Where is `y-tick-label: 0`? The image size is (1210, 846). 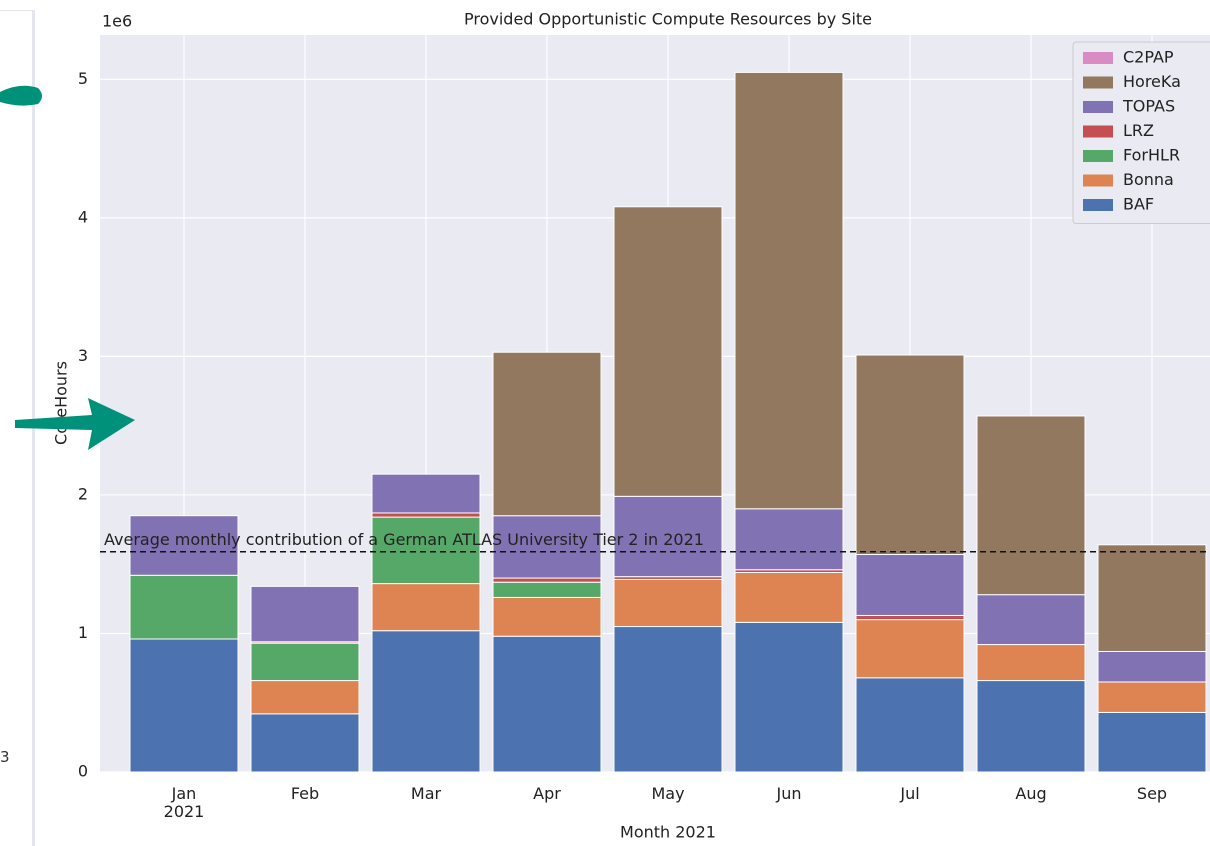 y-tick-label: 0 is located at coordinates (83, 771).